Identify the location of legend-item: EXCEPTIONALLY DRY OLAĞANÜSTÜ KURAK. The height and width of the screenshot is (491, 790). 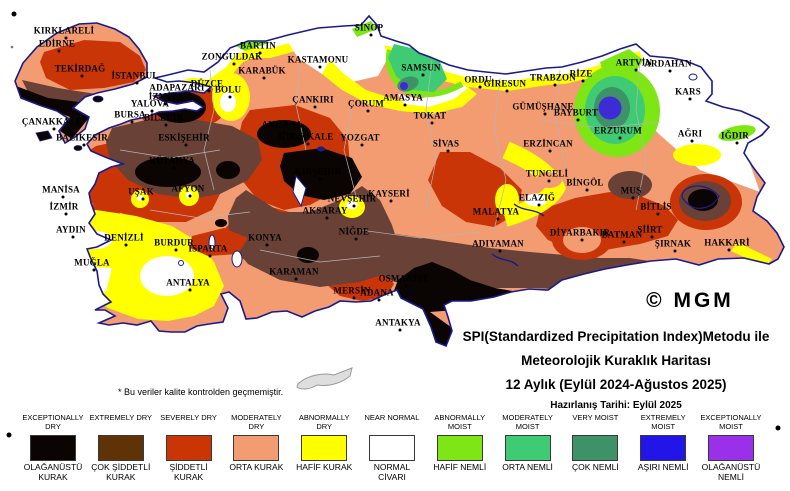
(53, 452).